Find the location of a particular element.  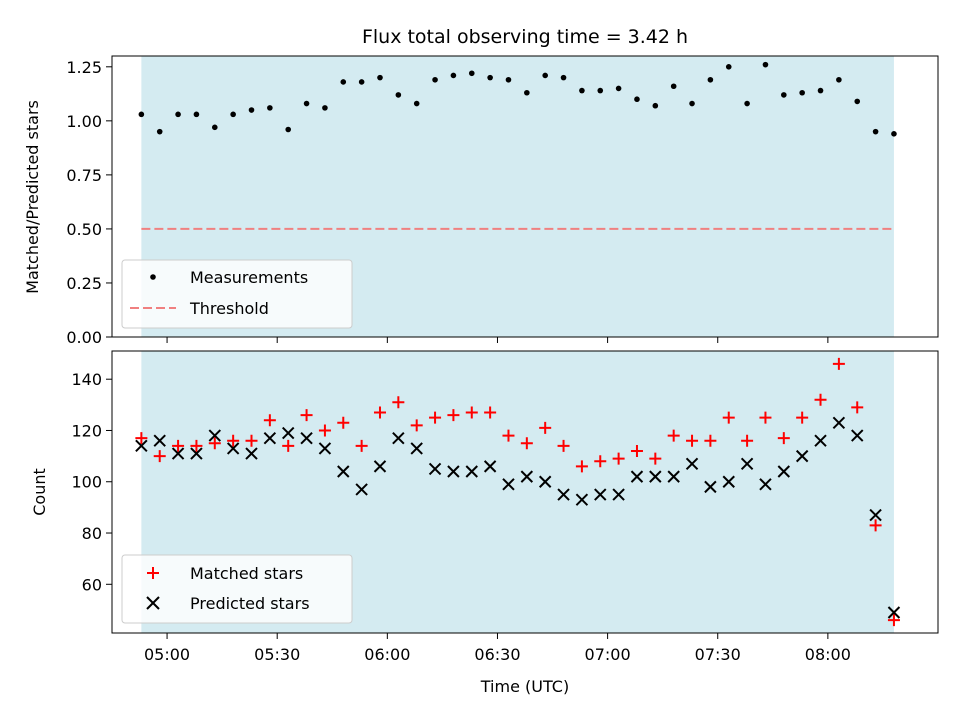

y-tick-label: 80 is located at coordinates (92, 533).